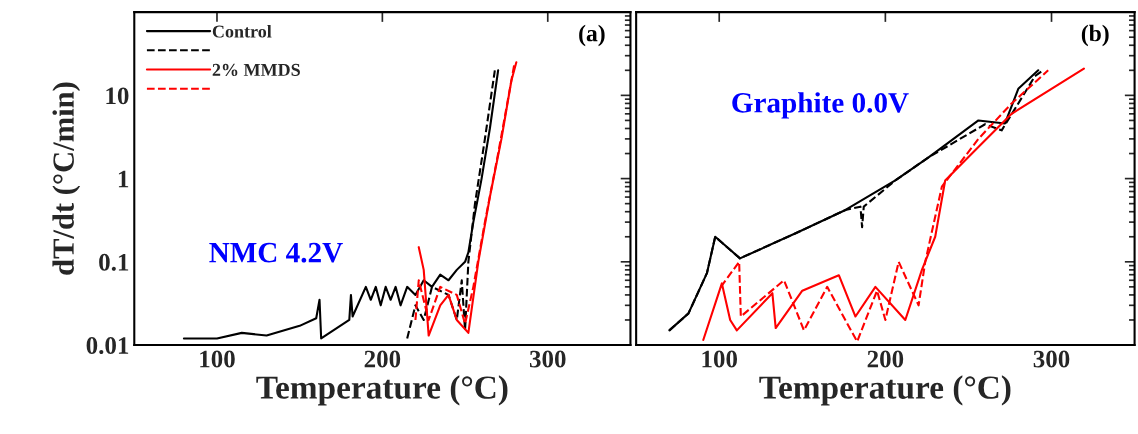 This screenshot has width=1138, height=434. What do you see at coordinates (66, 178) in the screenshot?
I see `y-axis-title: dT/dt (°C/min)` at bounding box center [66, 178].